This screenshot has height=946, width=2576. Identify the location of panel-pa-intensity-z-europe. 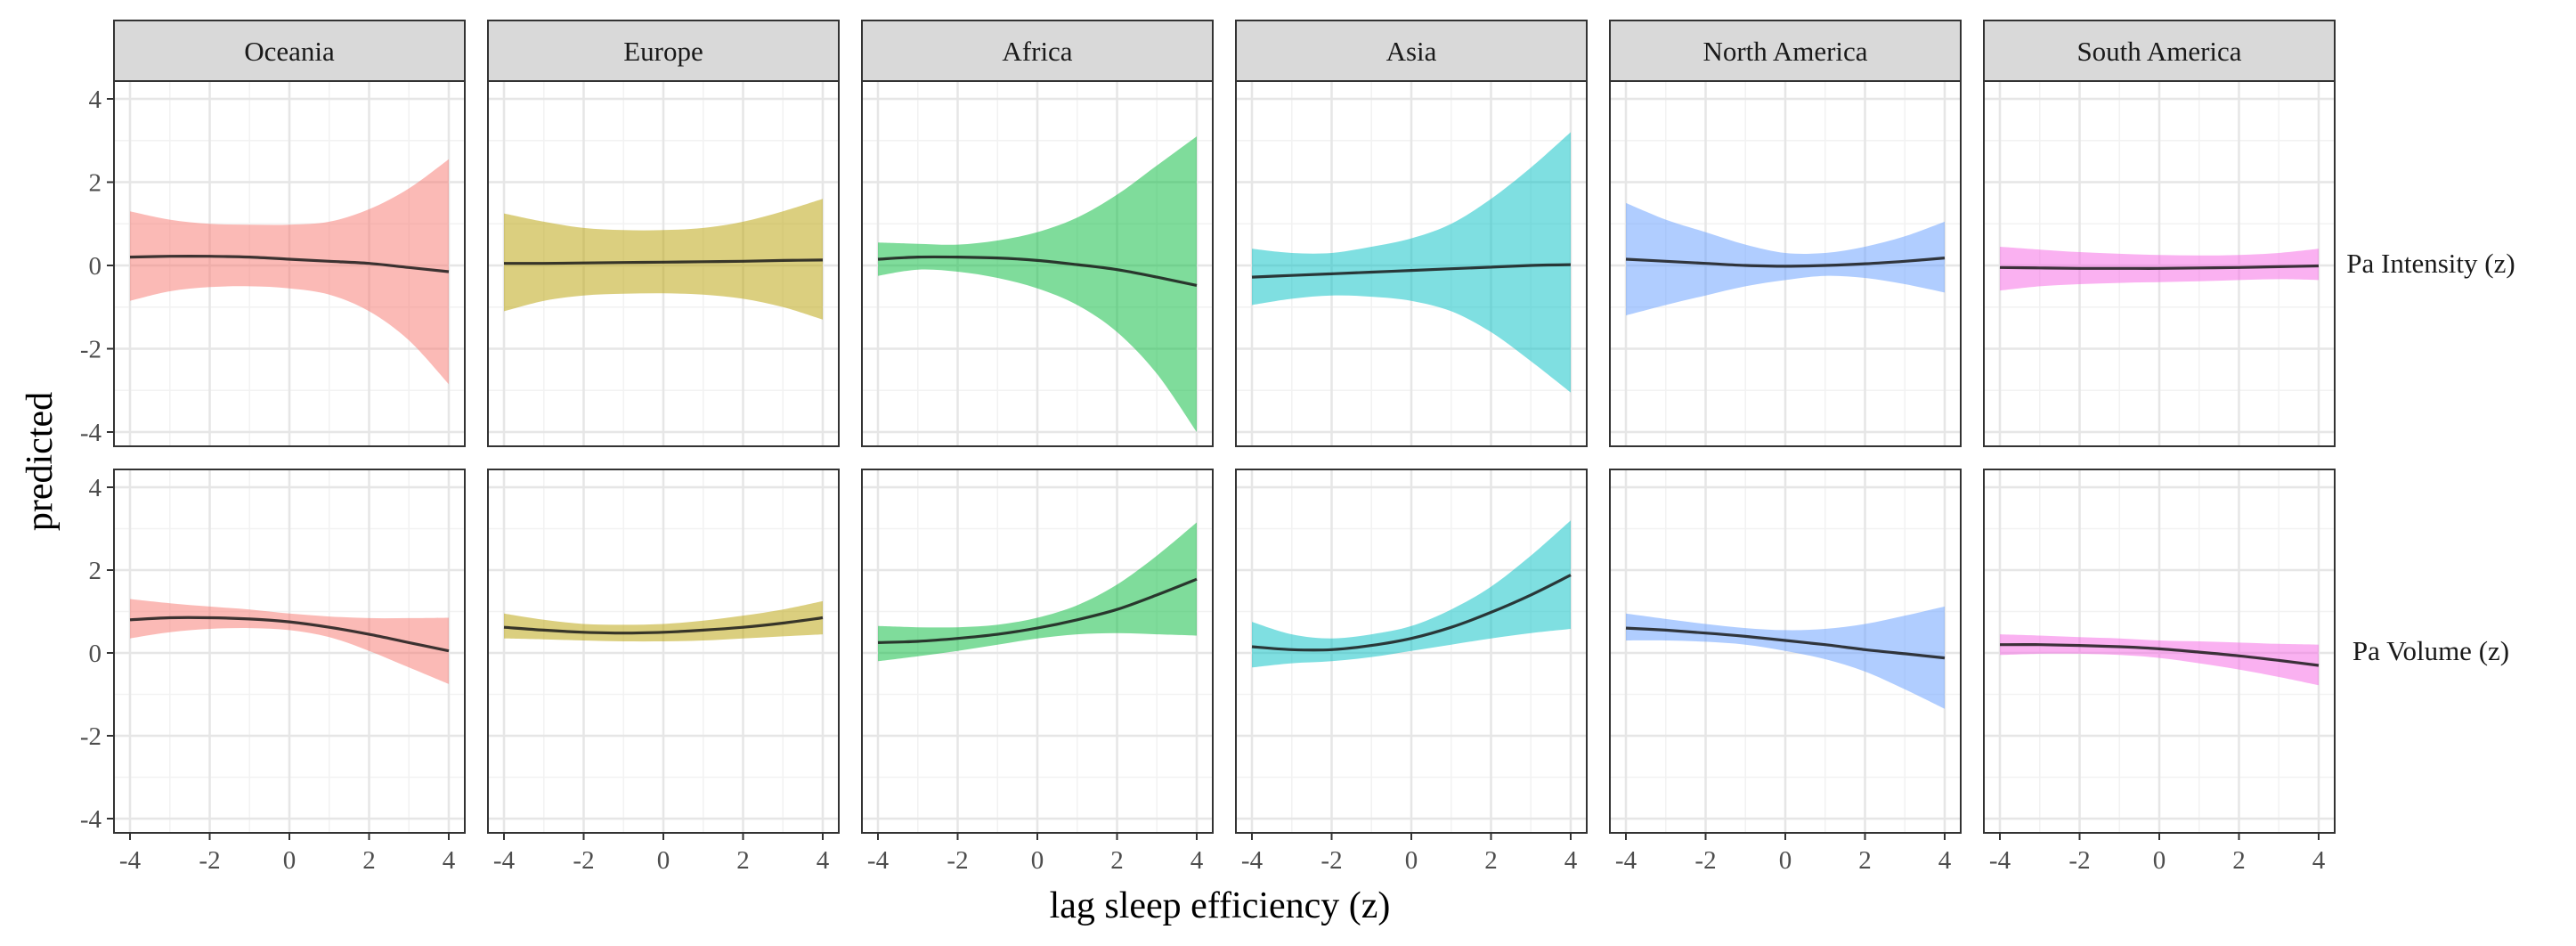
(663, 263).